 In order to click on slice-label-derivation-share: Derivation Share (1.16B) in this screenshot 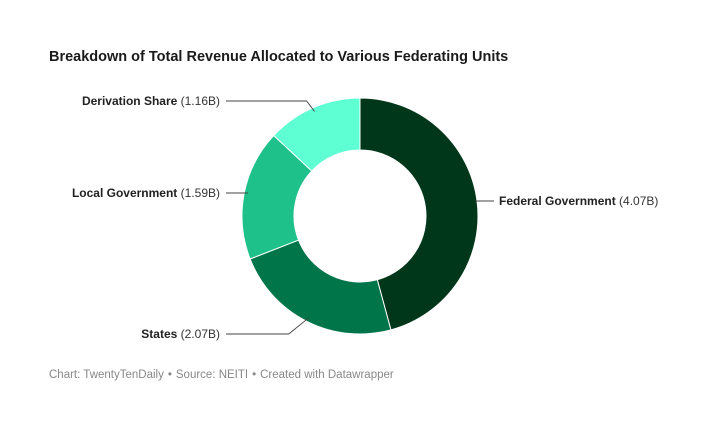, I will do `click(151, 101)`.